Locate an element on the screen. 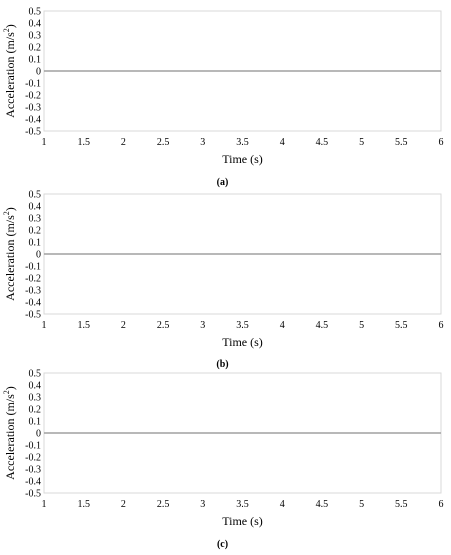 The width and height of the screenshot is (451, 555). panel-caption: (a) is located at coordinates (223, 182).